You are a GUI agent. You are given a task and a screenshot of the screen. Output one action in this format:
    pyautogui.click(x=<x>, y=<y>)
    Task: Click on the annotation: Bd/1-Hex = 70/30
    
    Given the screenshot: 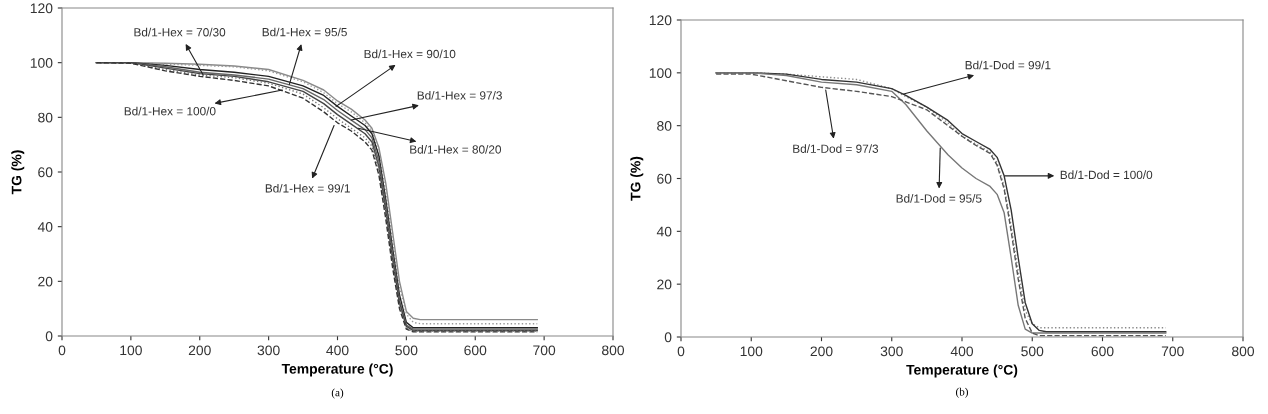 What is the action you would take?
    pyautogui.click(x=180, y=32)
    